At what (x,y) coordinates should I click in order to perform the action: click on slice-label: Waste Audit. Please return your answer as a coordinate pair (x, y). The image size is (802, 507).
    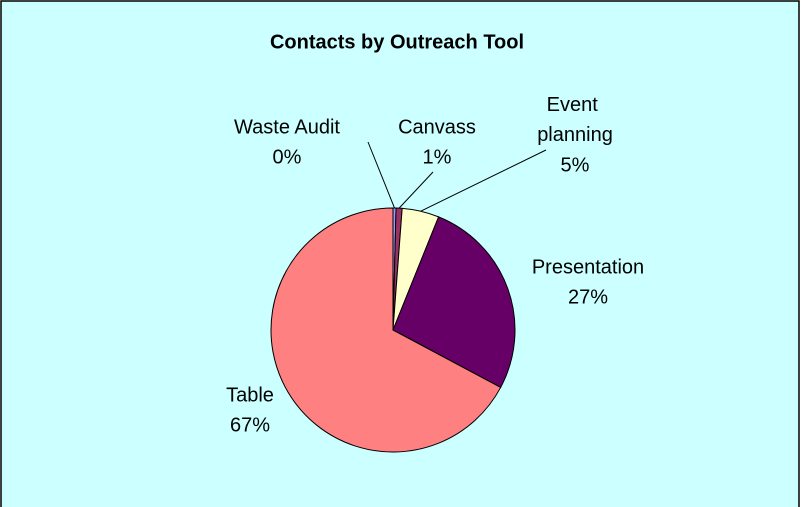
    Looking at the image, I should click on (287, 127).